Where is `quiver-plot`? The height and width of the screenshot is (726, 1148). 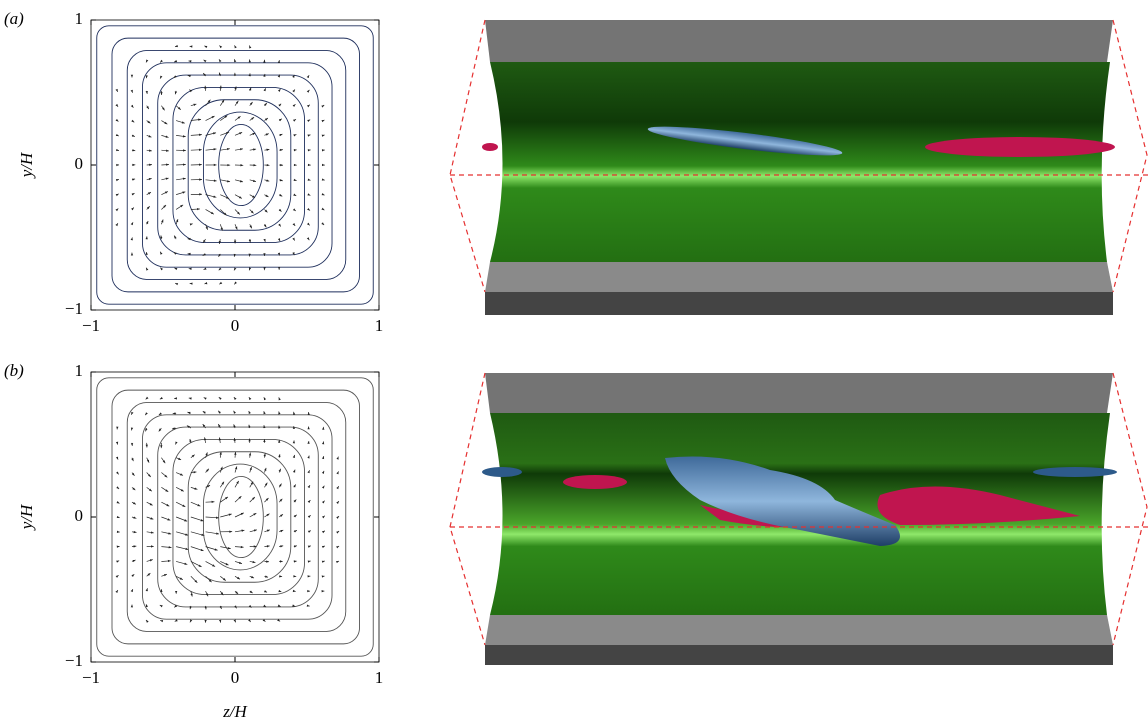 quiver-plot is located at coordinates (235, 165).